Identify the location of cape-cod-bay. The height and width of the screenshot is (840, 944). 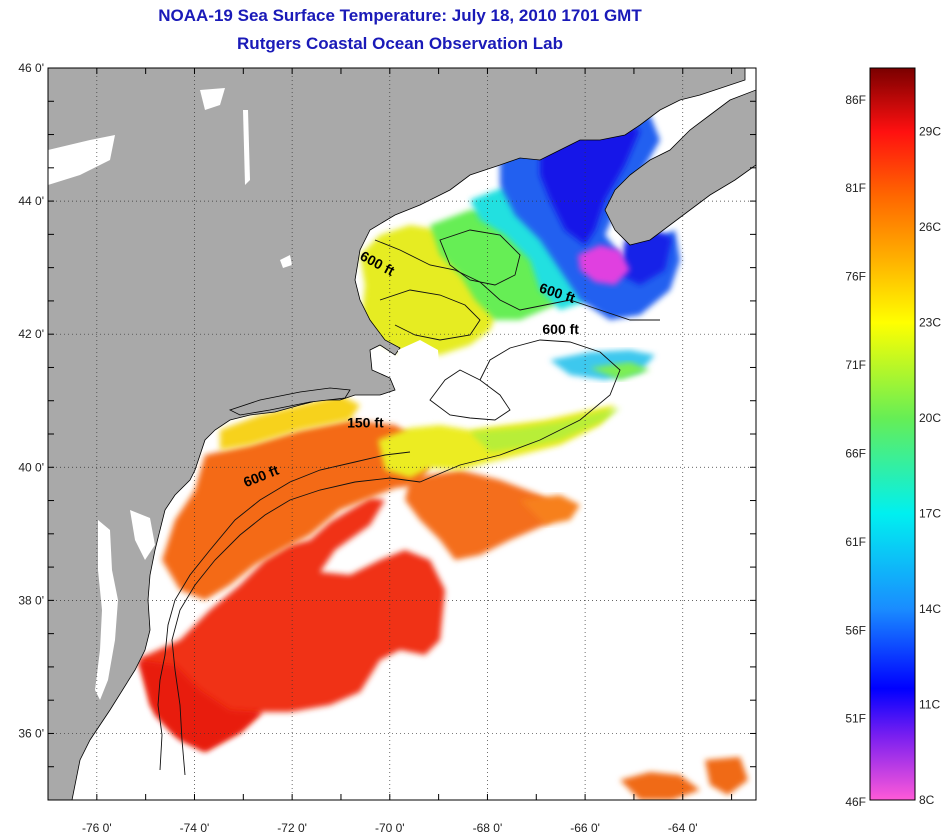
(419, 367).